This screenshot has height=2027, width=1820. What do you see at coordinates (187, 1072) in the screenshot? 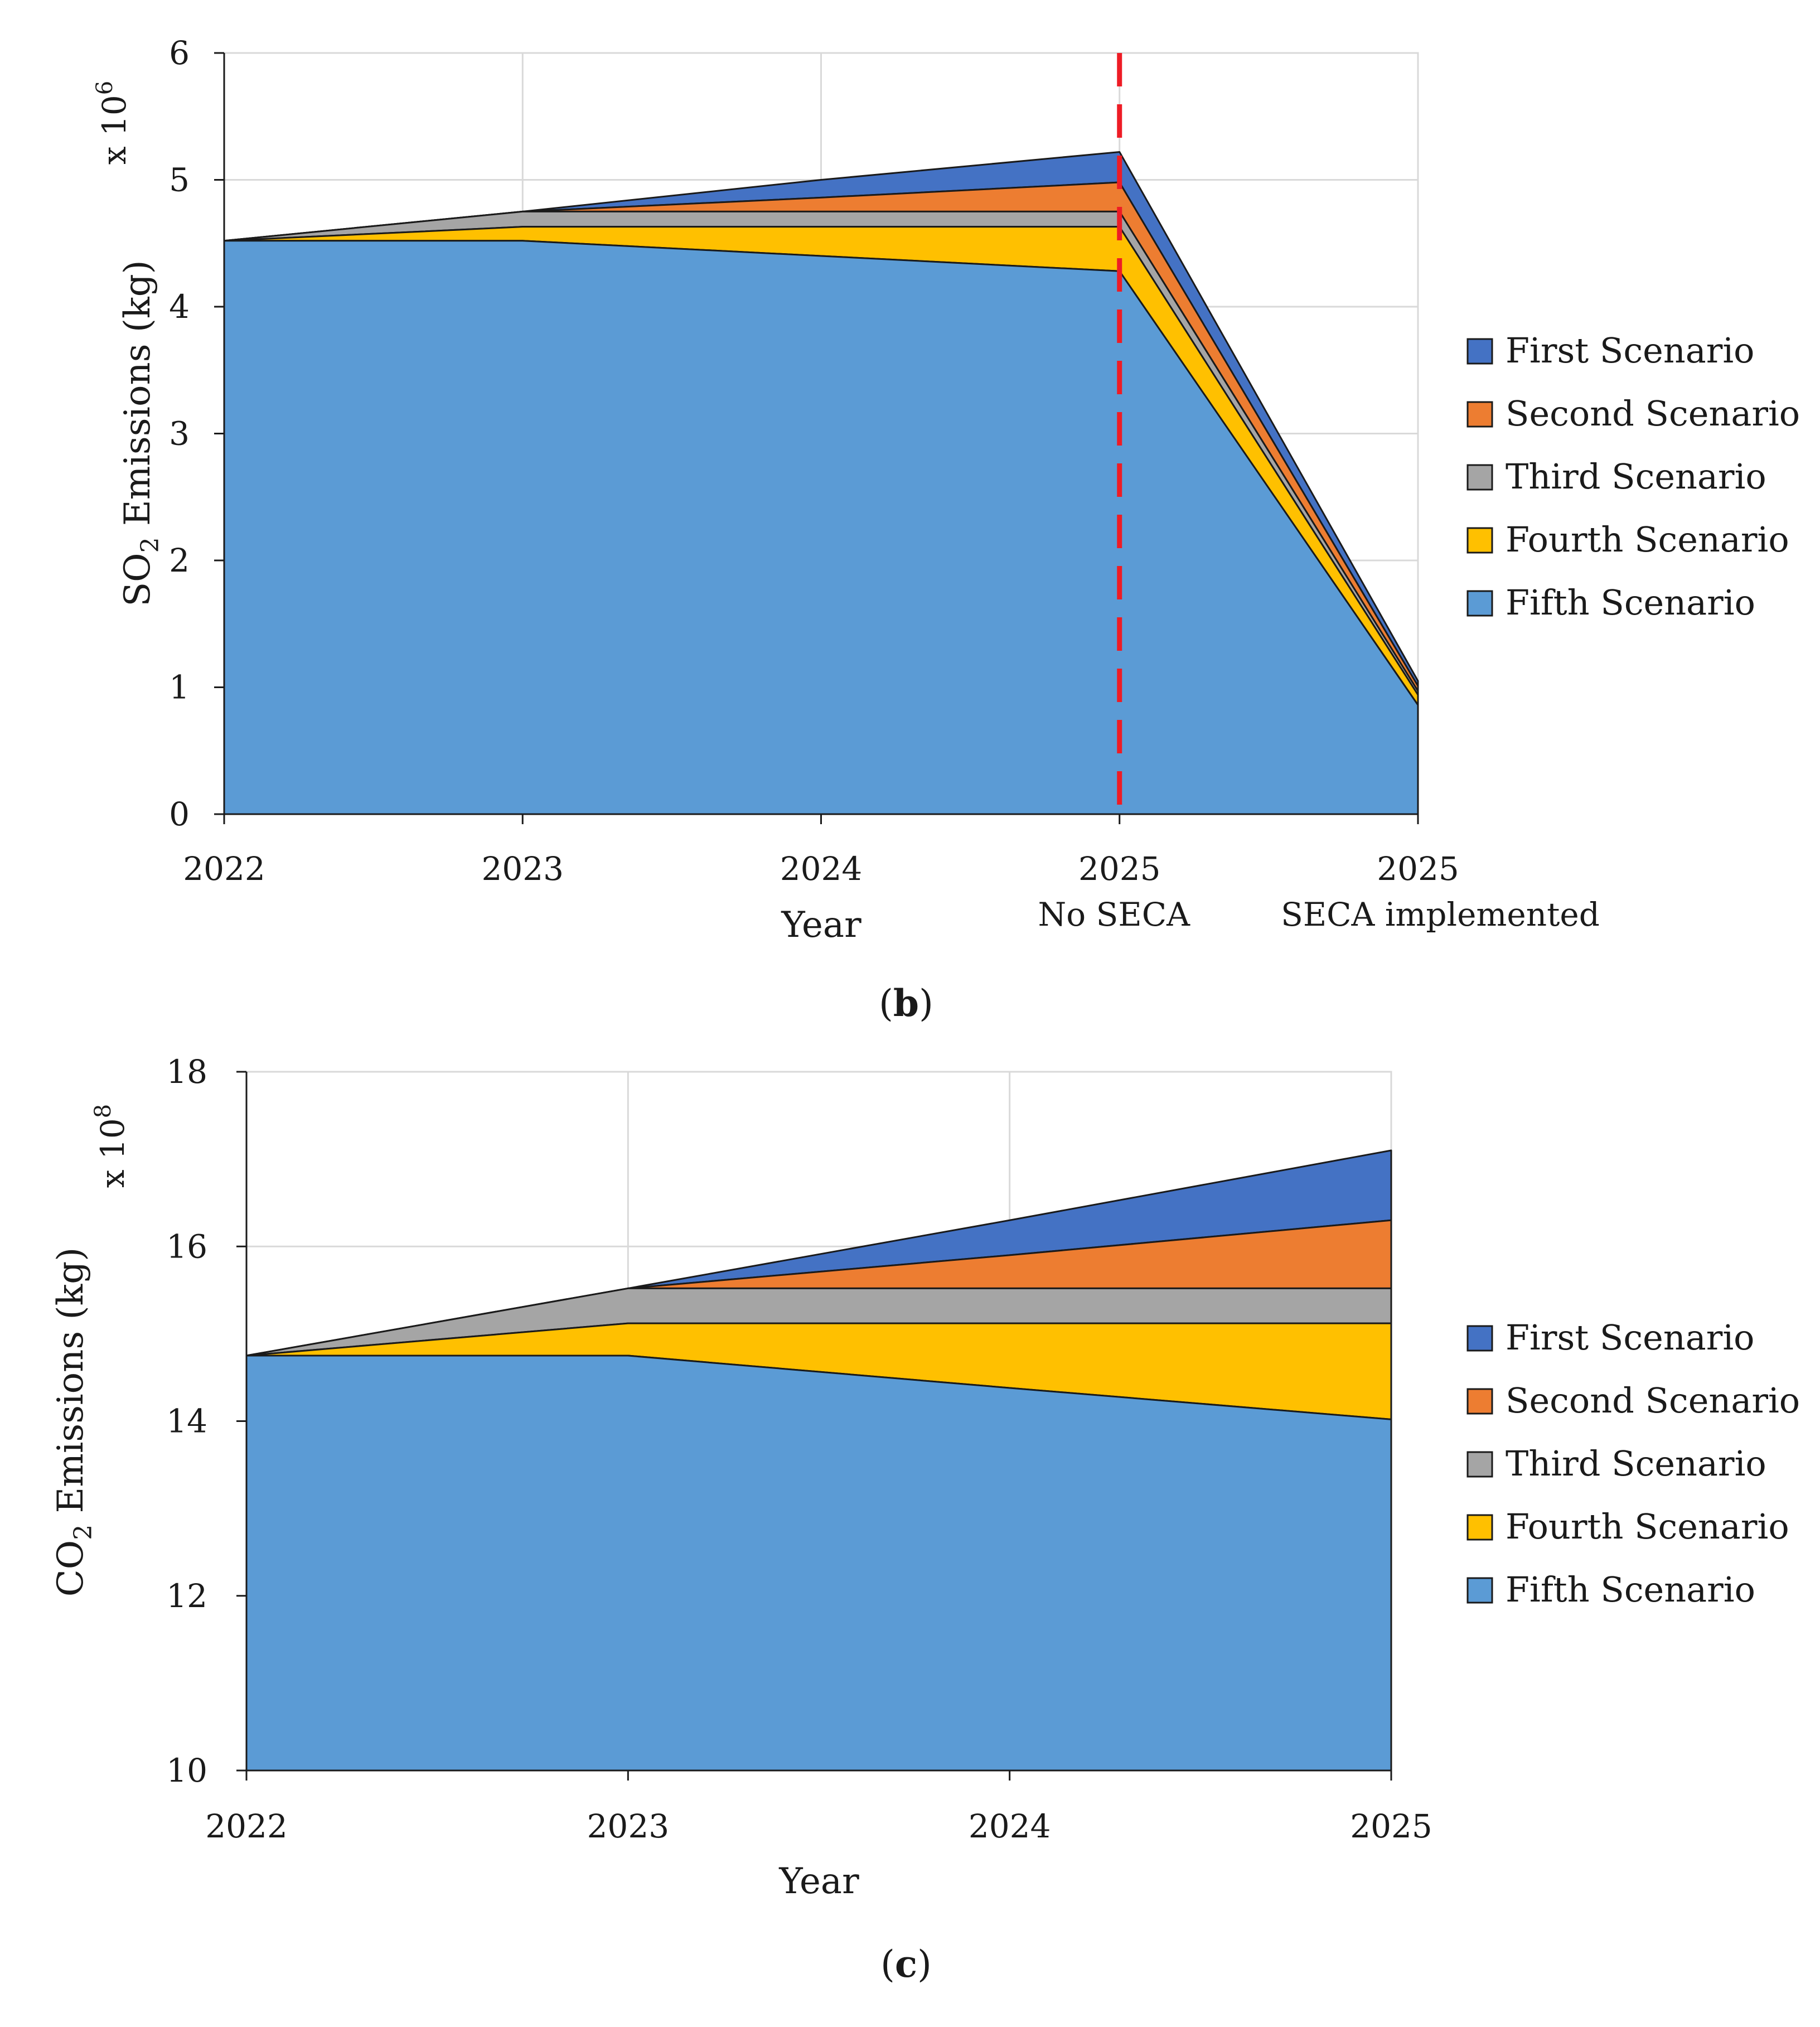
I see `y-tick-label: 18` at bounding box center [187, 1072].